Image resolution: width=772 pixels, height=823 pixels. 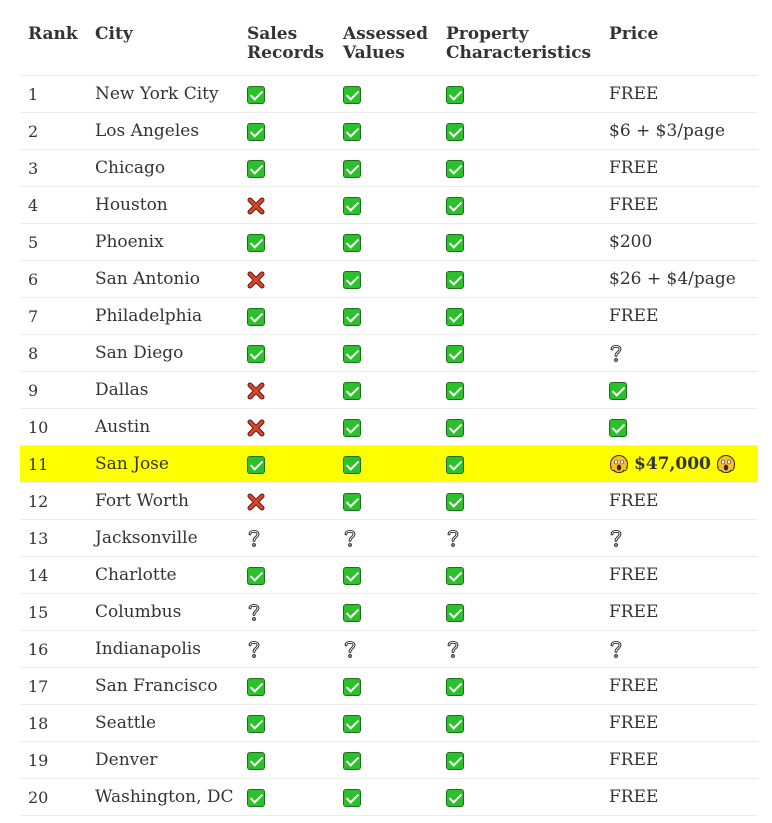 I want to click on city-cell: Columbus, so click(x=163, y=612).